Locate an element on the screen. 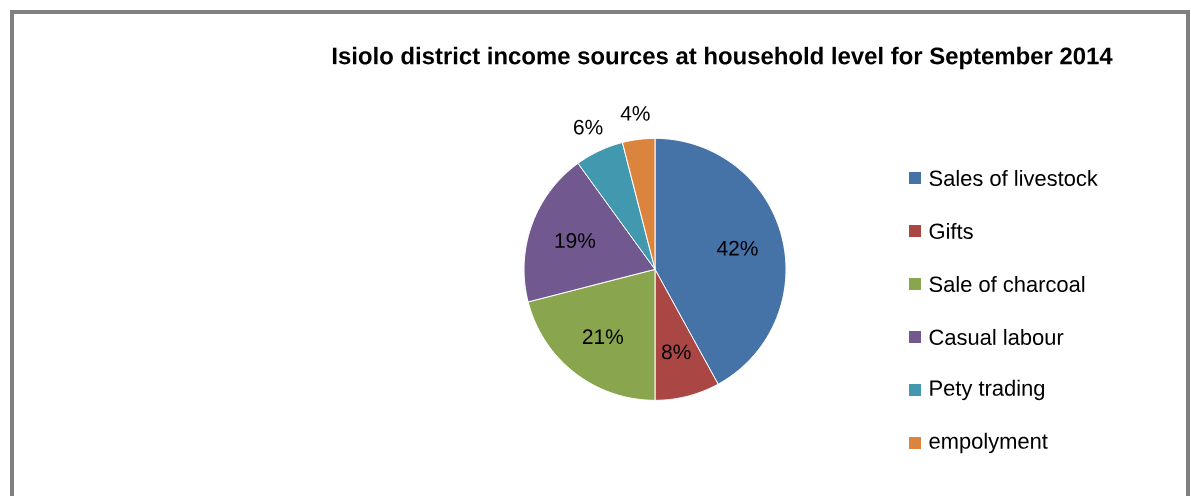 Image resolution: width=1191 pixels, height=496 pixels. legend-label: Sale of charcoal is located at coordinates (1007, 284).